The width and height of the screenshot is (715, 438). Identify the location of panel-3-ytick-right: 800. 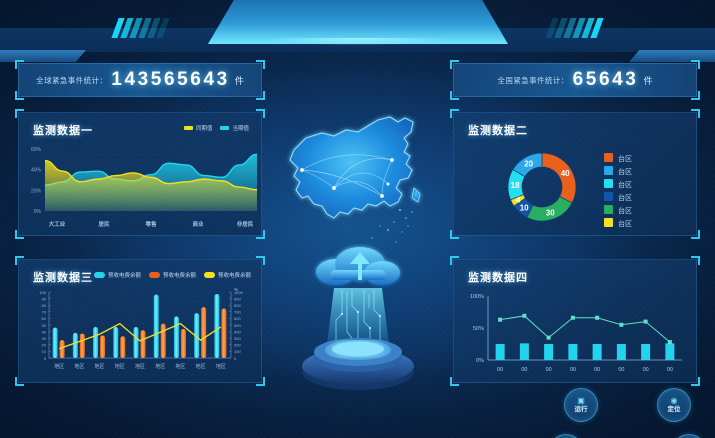
(237, 305).